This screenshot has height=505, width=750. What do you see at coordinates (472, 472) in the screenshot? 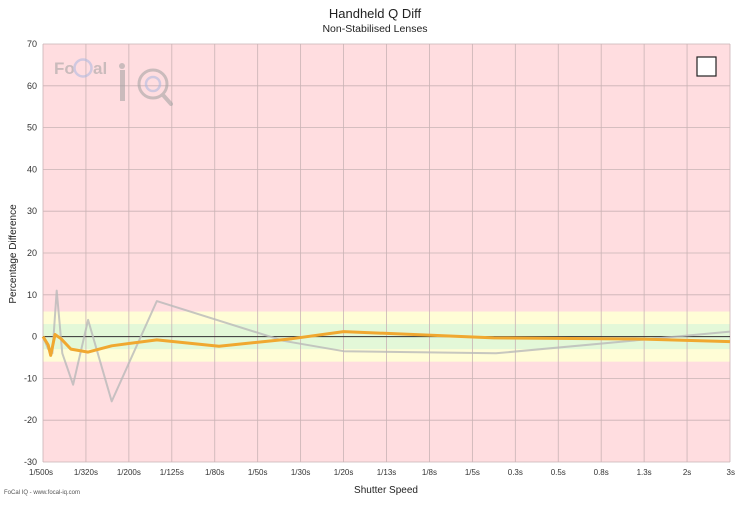
I see `x-tick-label: 1/5s` at bounding box center [472, 472].